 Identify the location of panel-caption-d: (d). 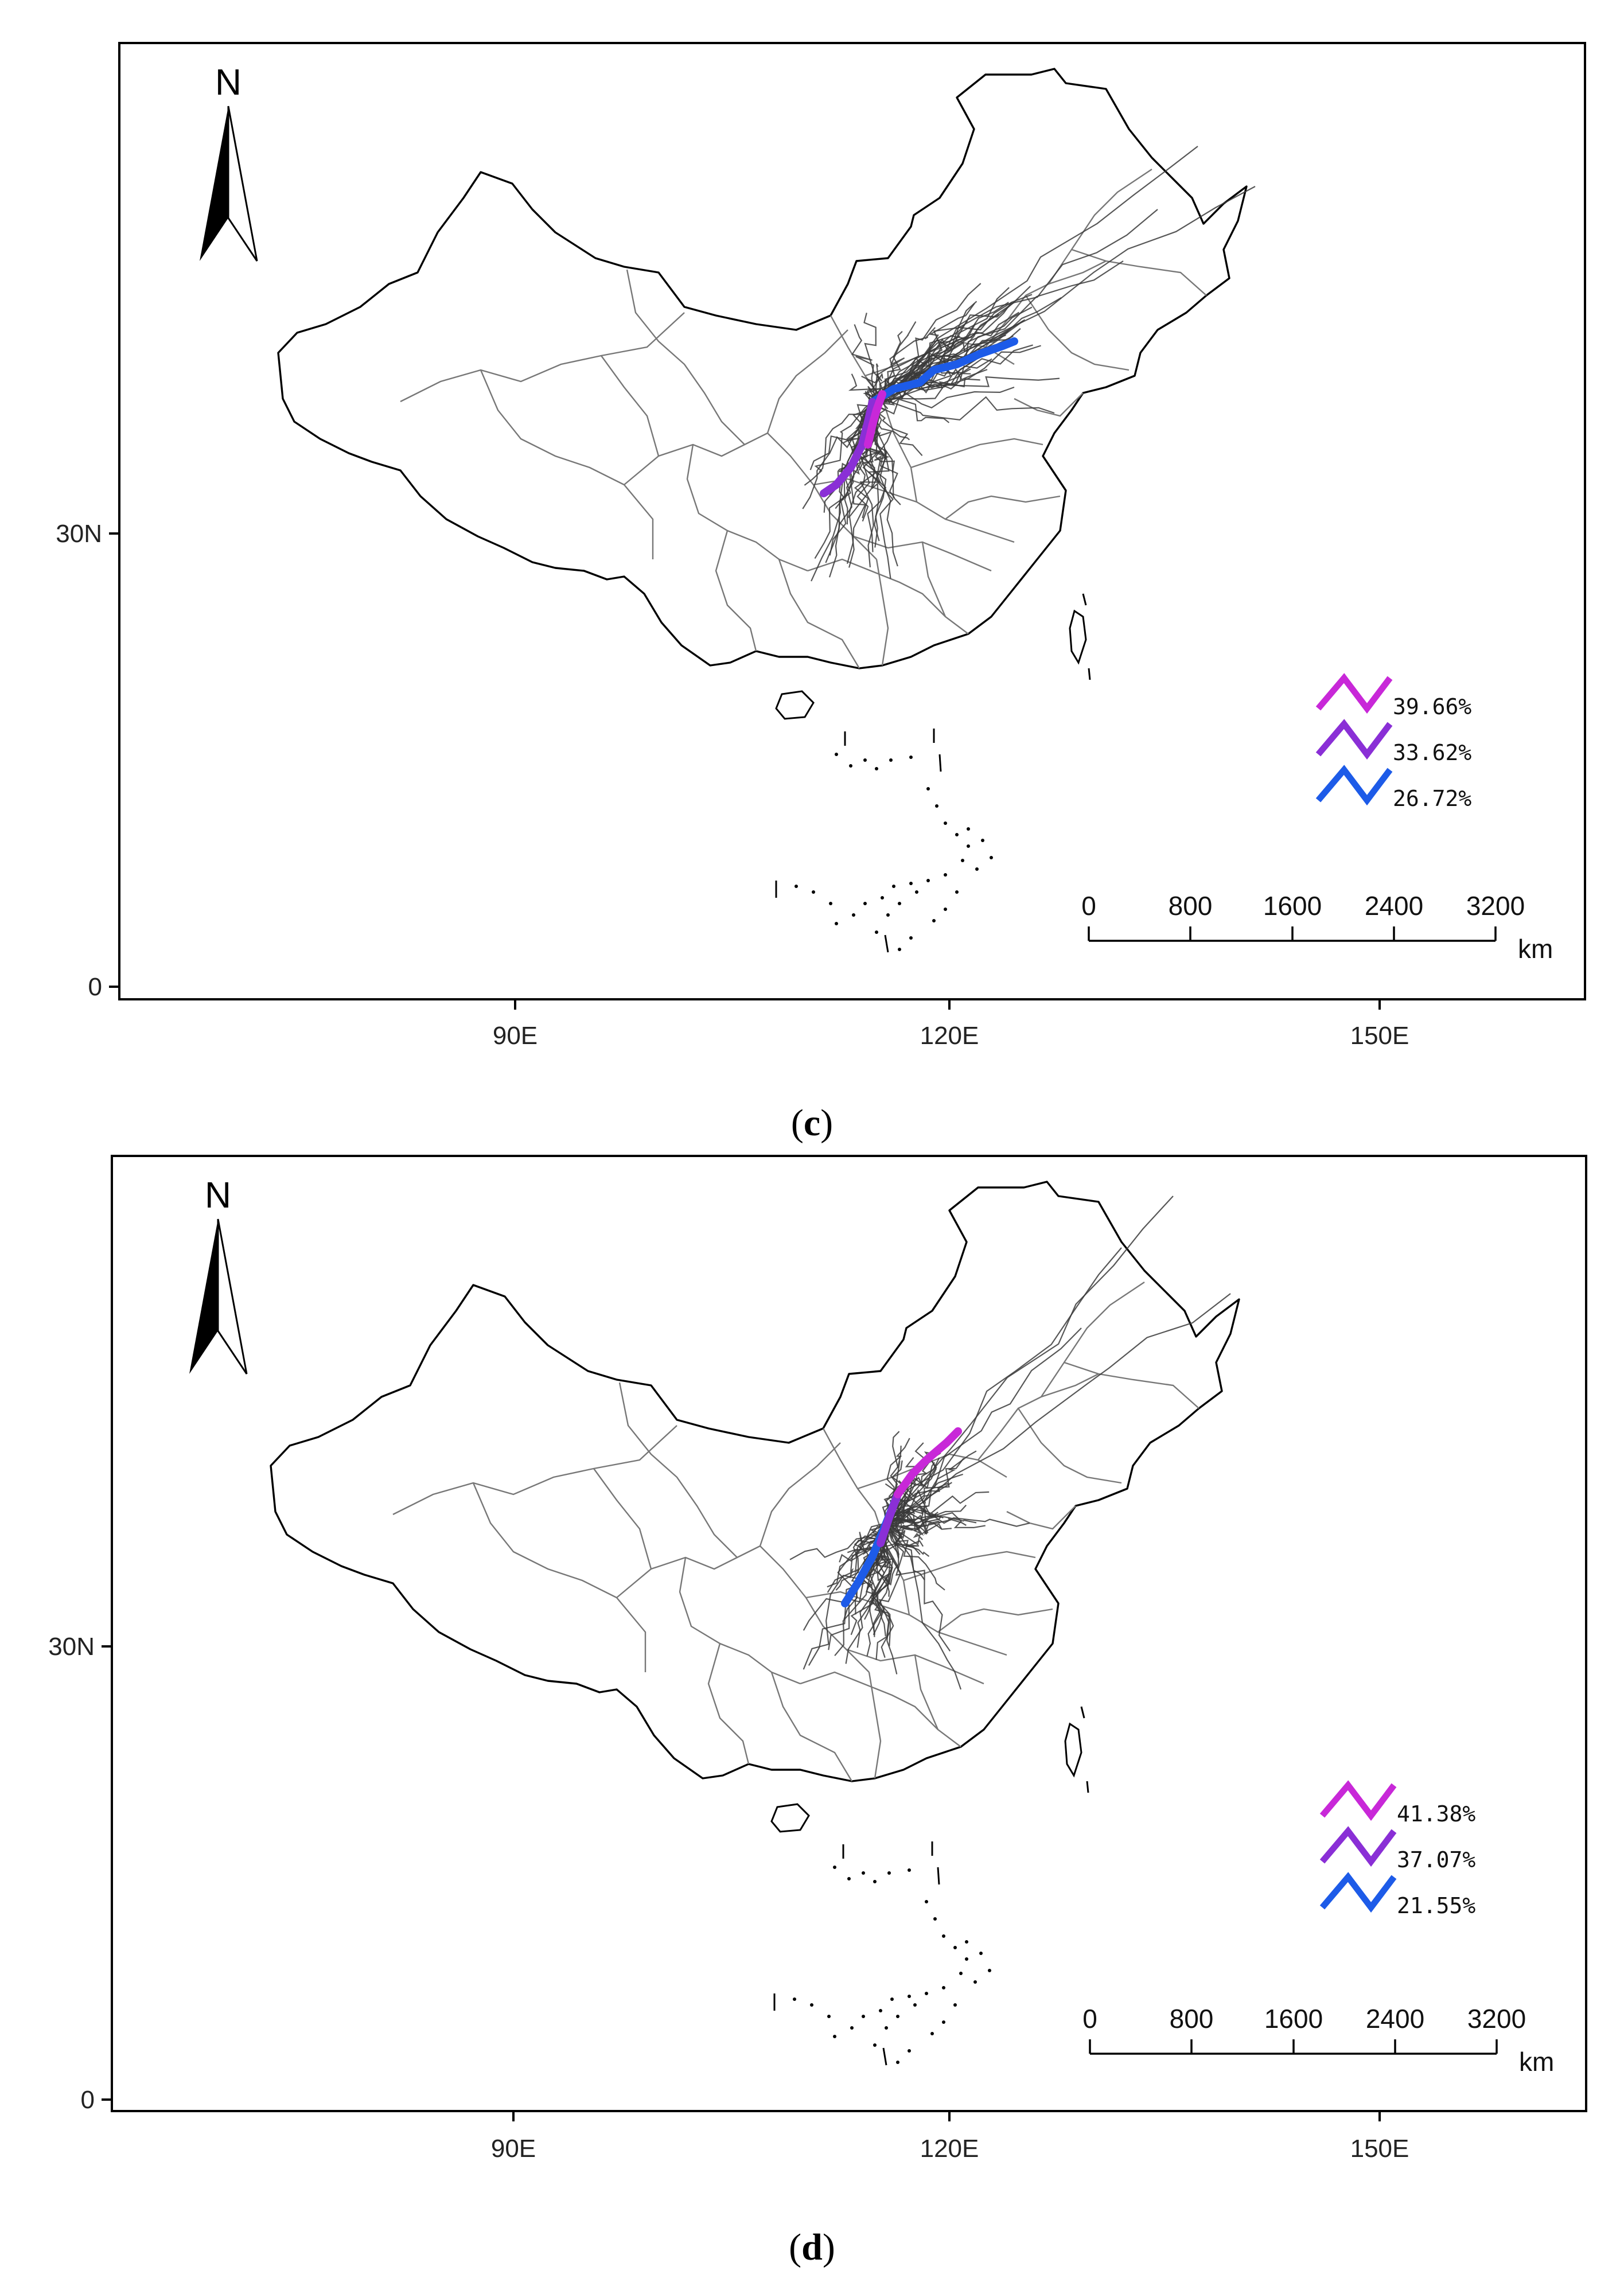
(812, 2247).